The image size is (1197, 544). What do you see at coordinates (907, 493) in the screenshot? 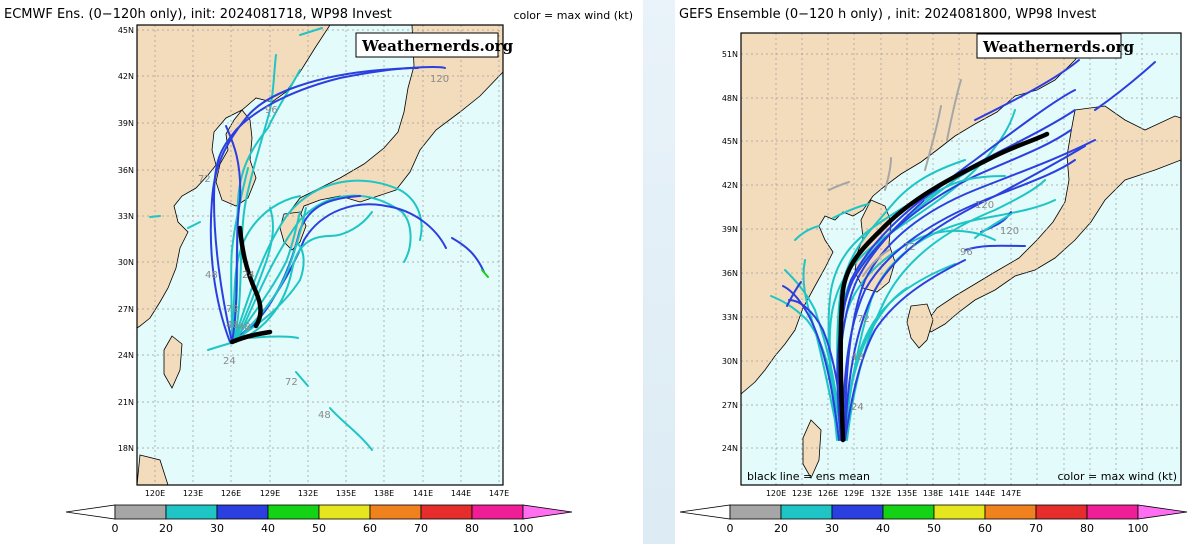
I see `lon-label: 135E` at bounding box center [907, 493].